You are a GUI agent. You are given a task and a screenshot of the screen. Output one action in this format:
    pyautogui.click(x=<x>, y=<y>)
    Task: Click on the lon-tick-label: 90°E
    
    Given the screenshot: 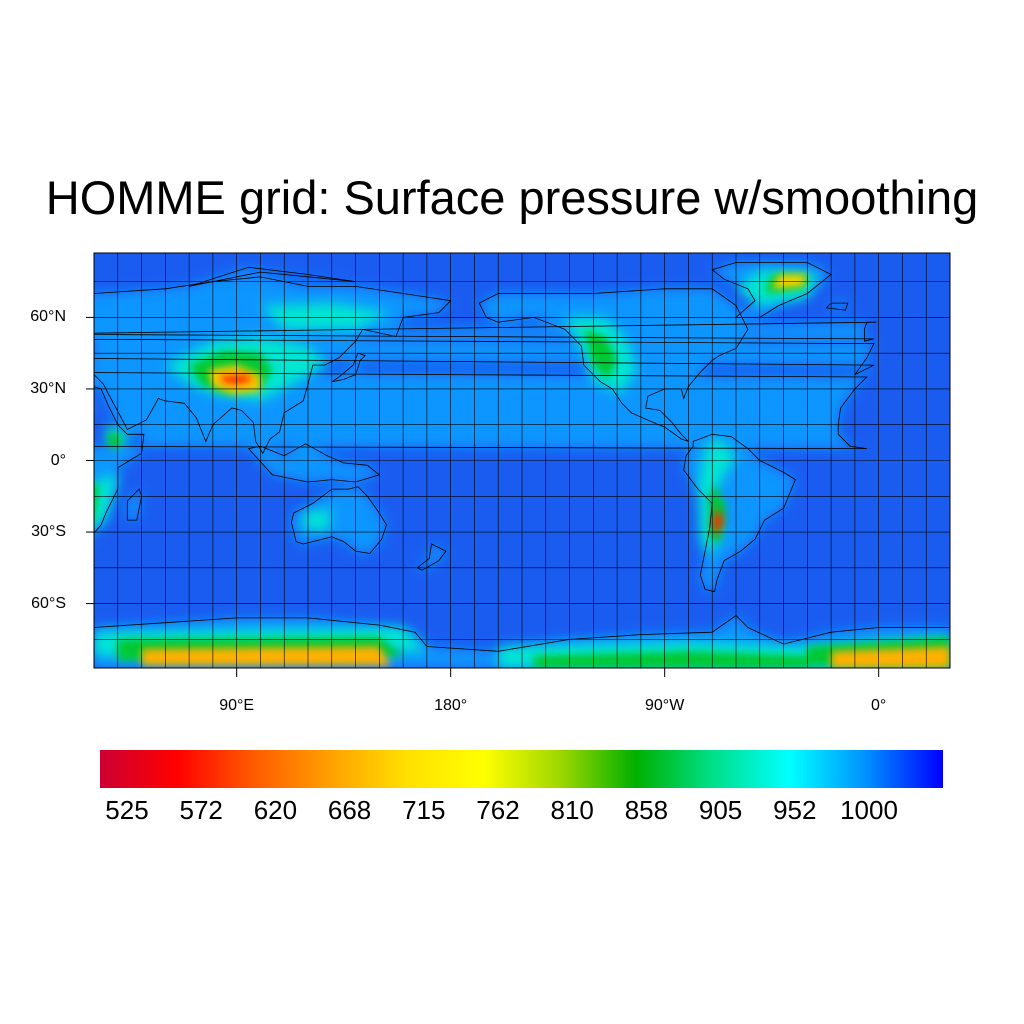 What is the action you would take?
    pyautogui.click(x=237, y=705)
    